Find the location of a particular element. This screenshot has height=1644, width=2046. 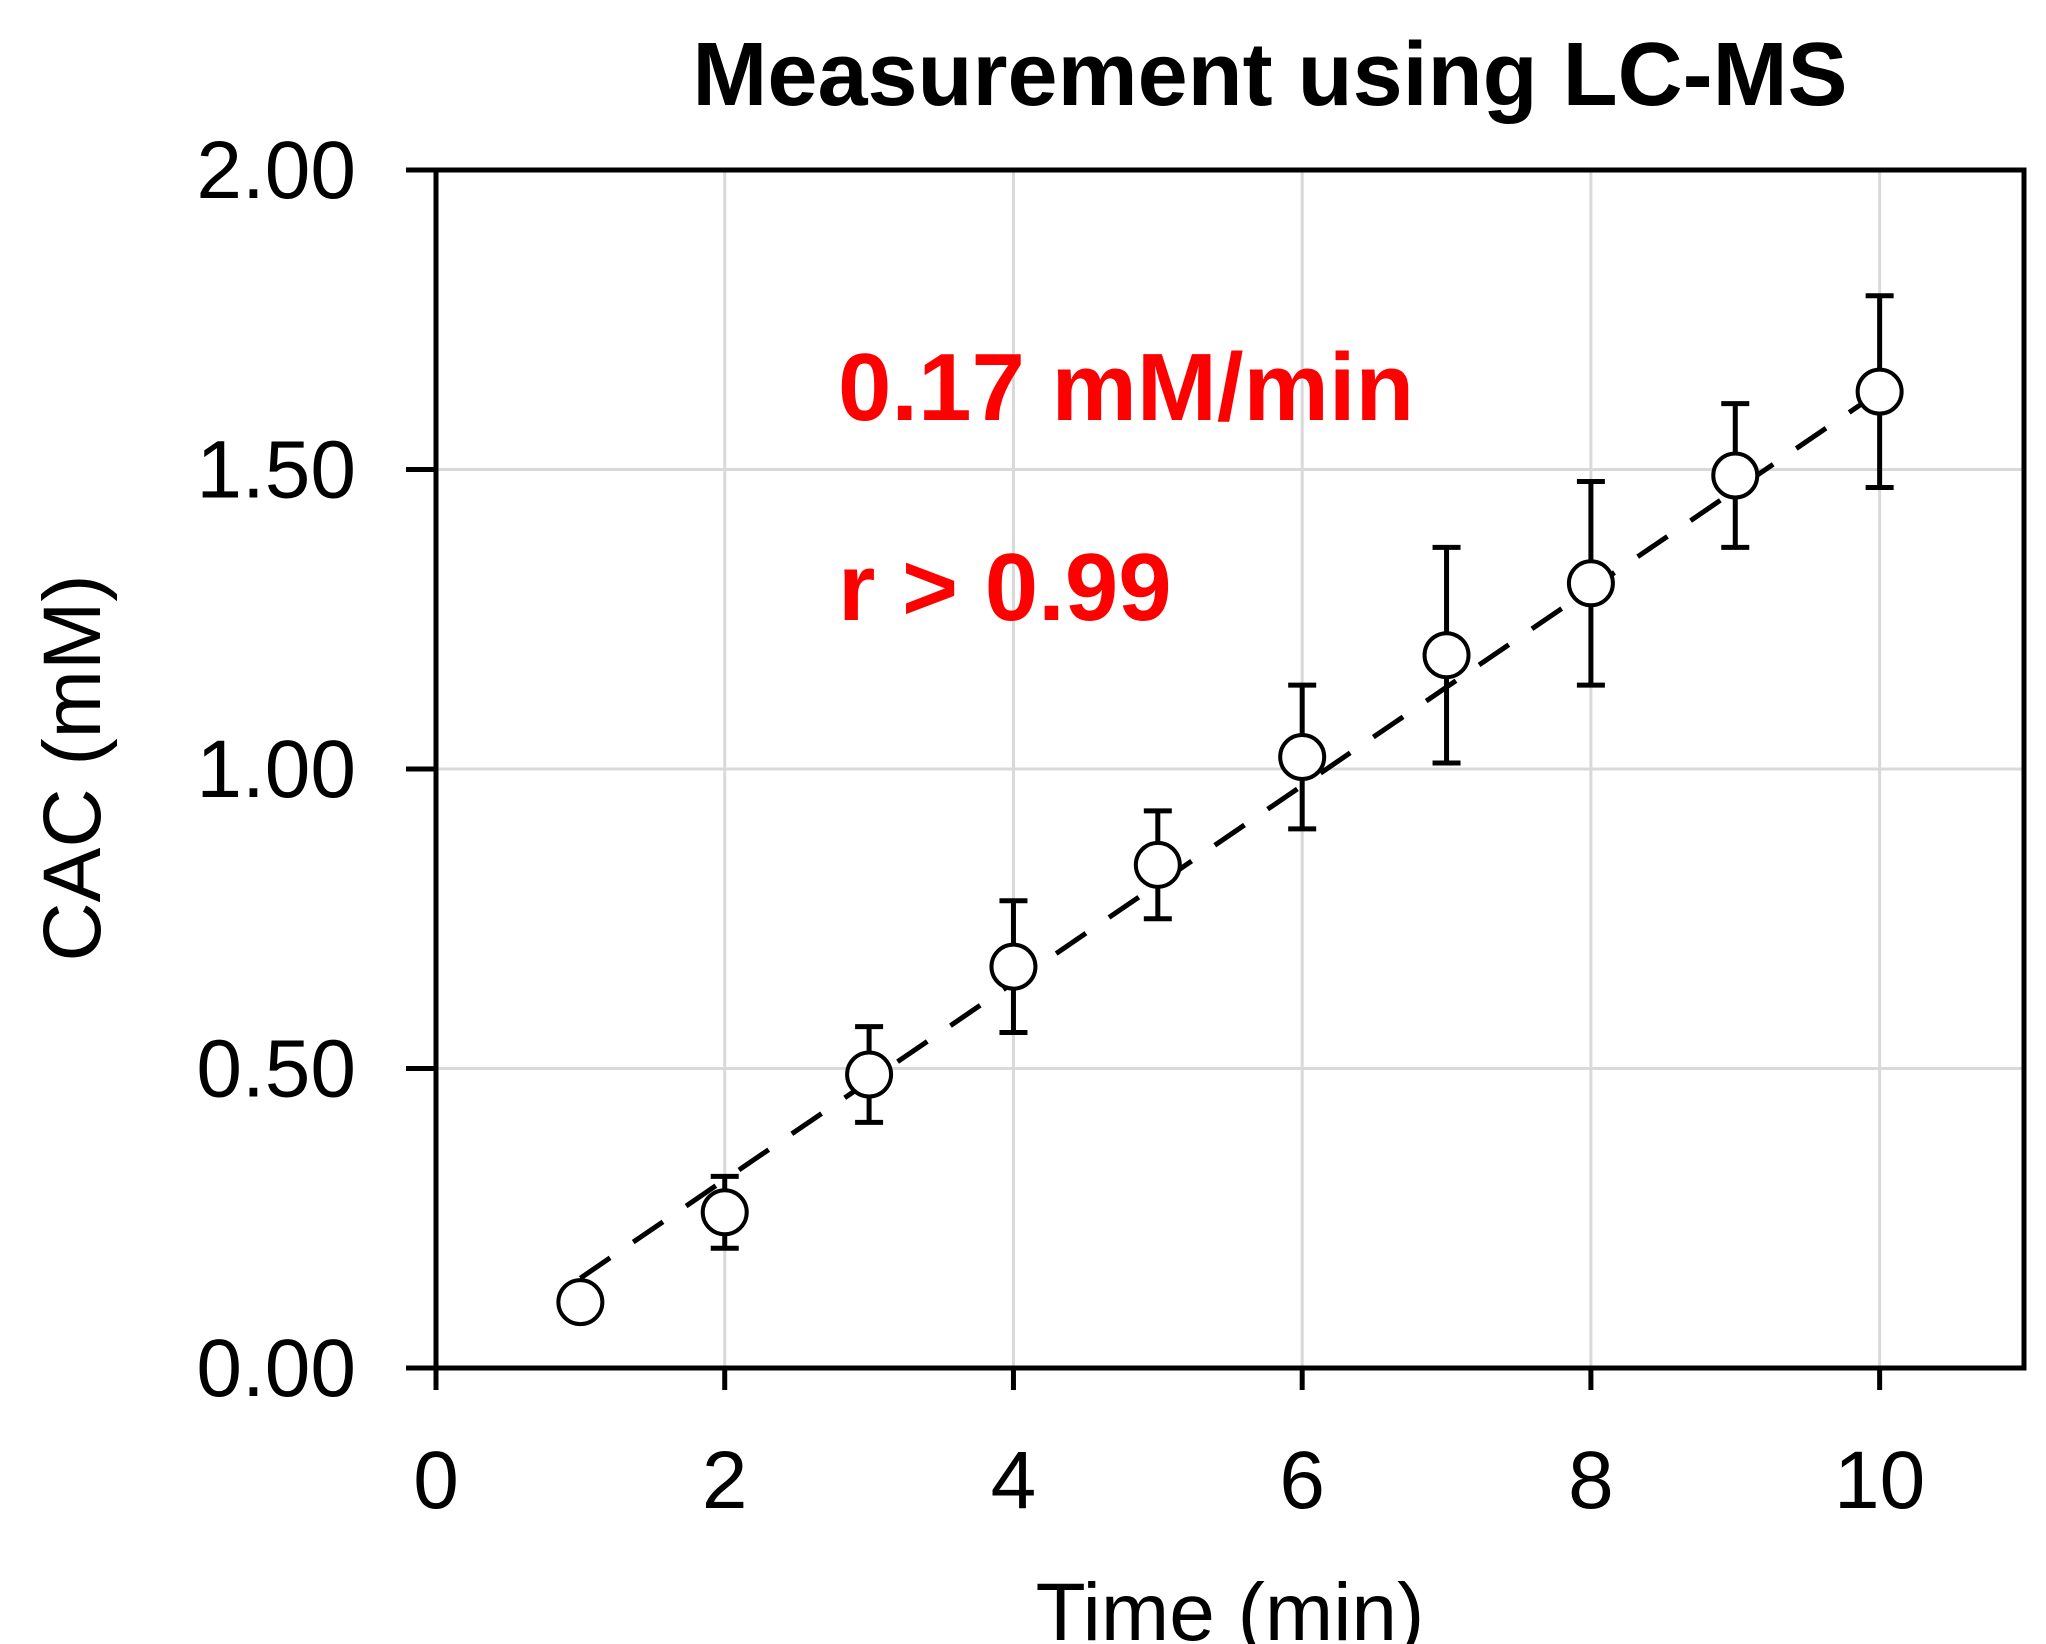

y-tick-label: 0.00 is located at coordinates (276, 1368).